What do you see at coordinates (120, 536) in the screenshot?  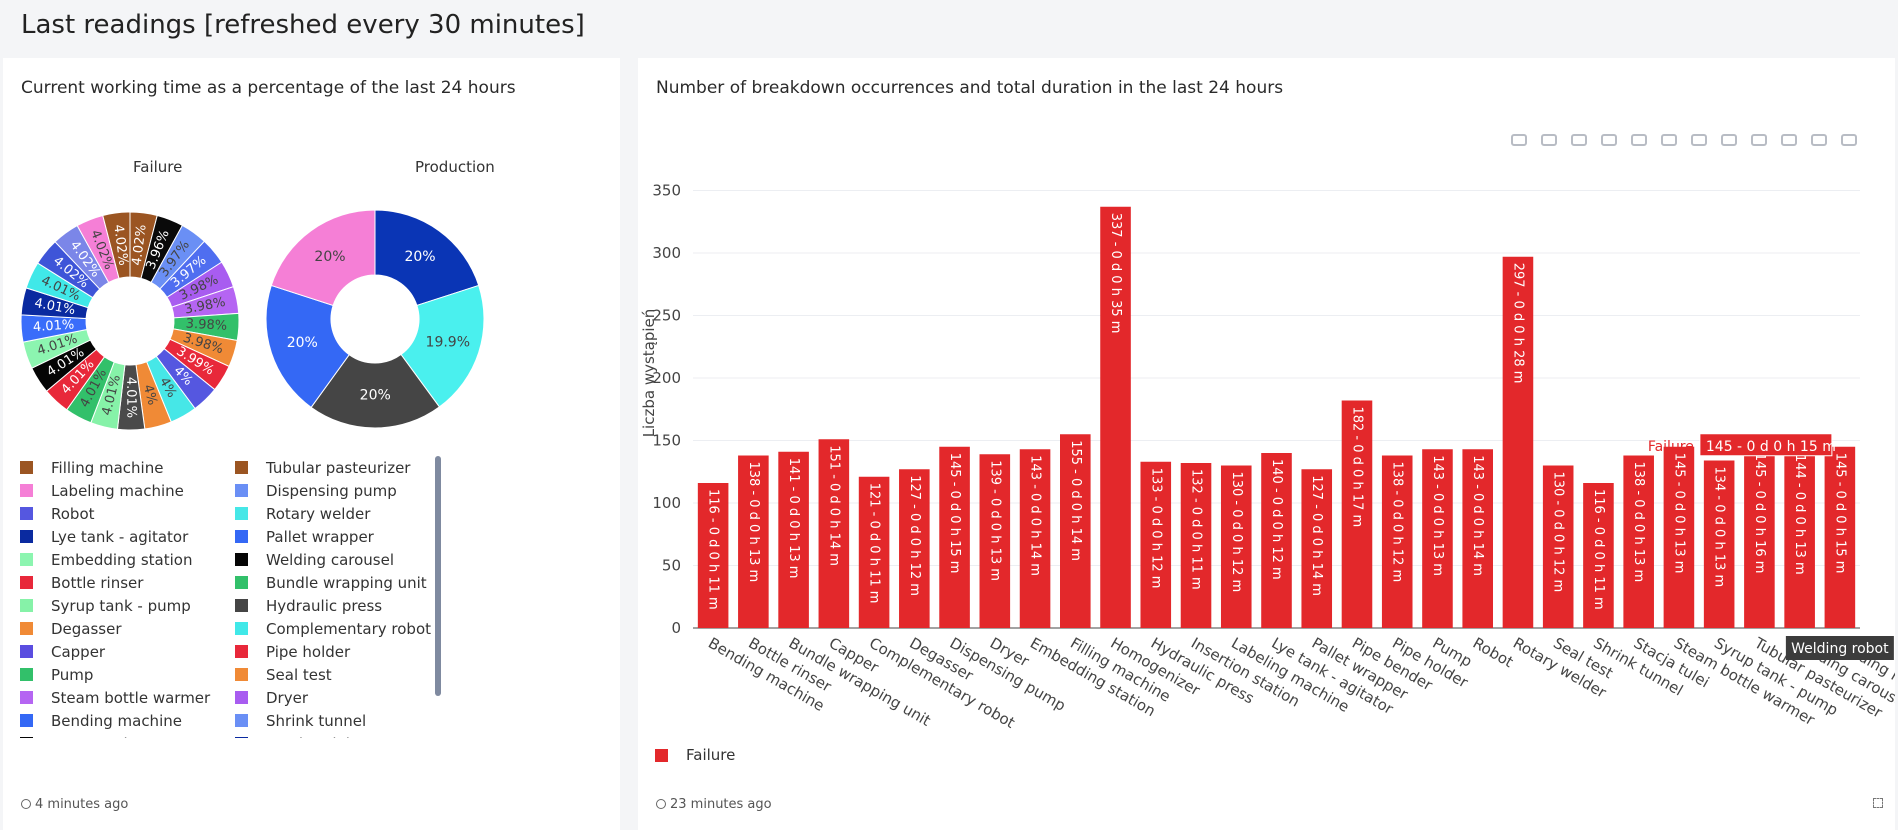 I see `legend-label: Lye tank - agitator` at bounding box center [120, 536].